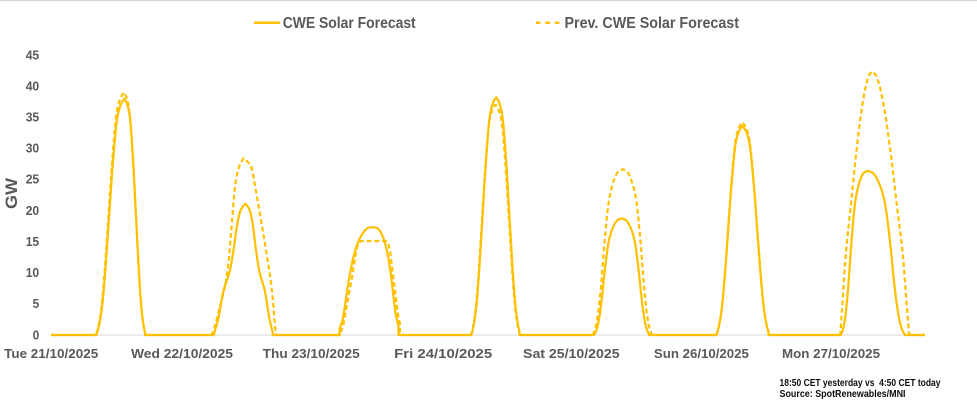  What do you see at coordinates (33, 273) in the screenshot?
I see `svg-text: 10` at bounding box center [33, 273].